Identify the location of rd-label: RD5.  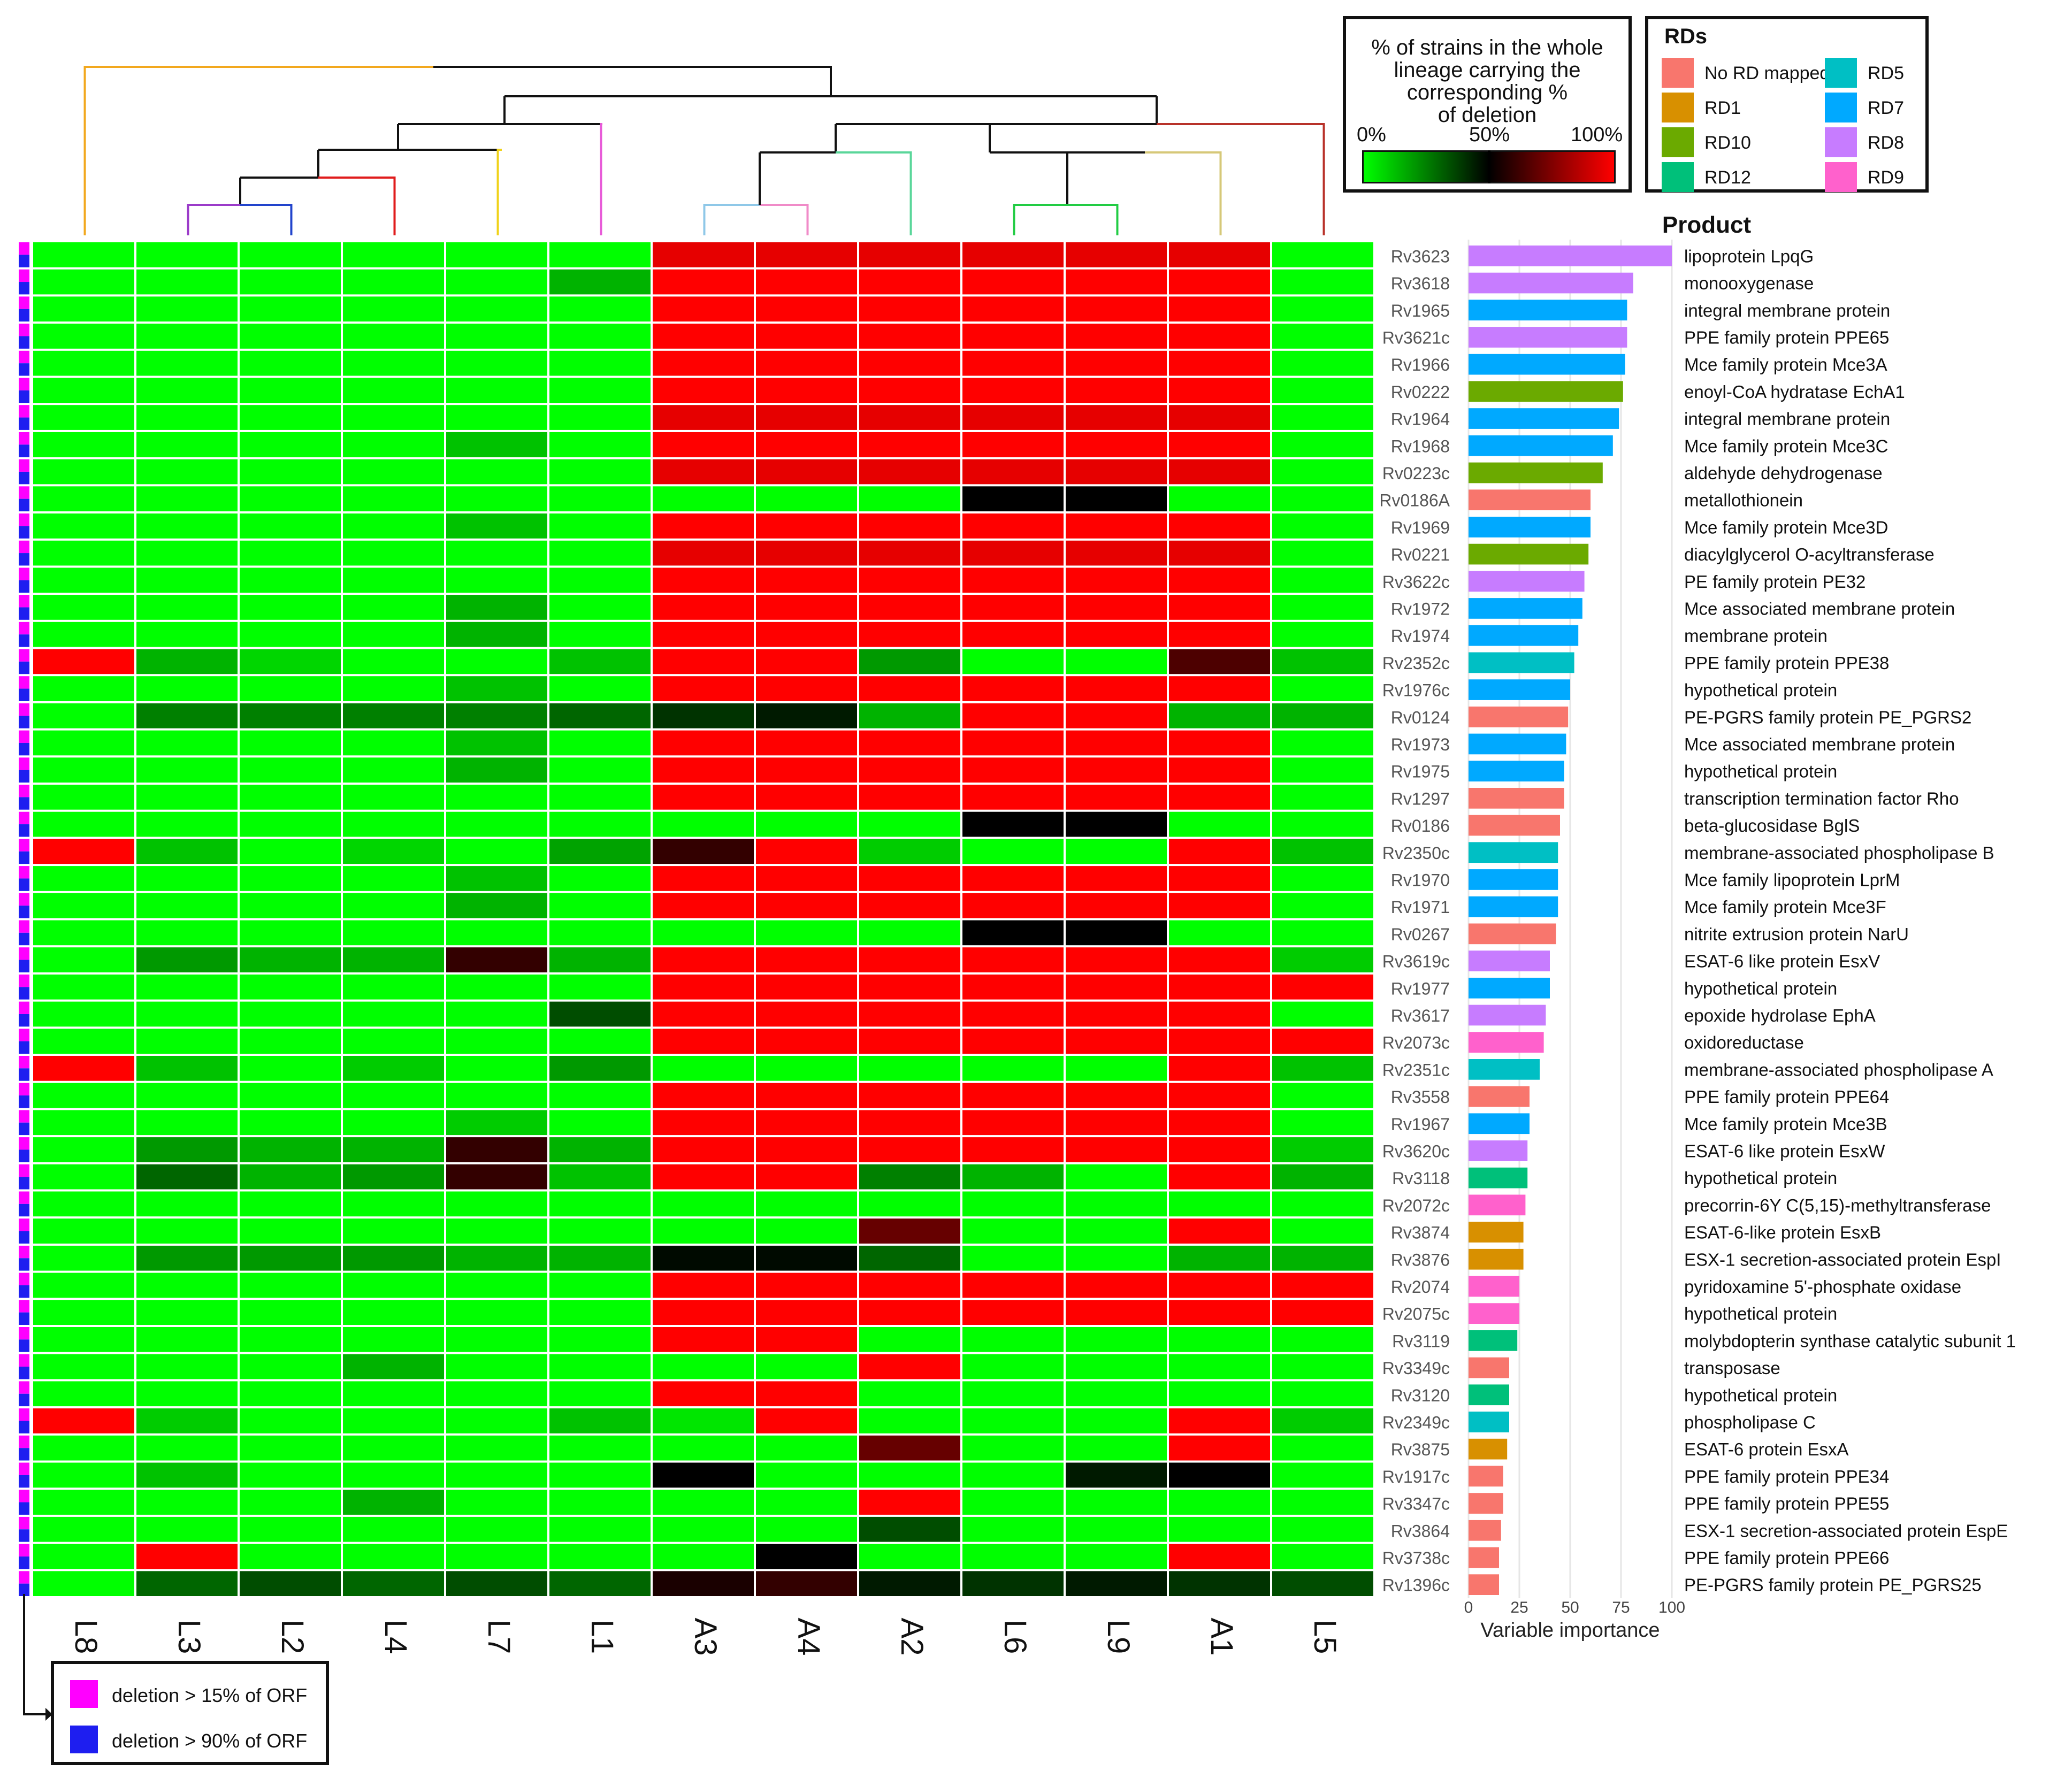
(1886, 73).